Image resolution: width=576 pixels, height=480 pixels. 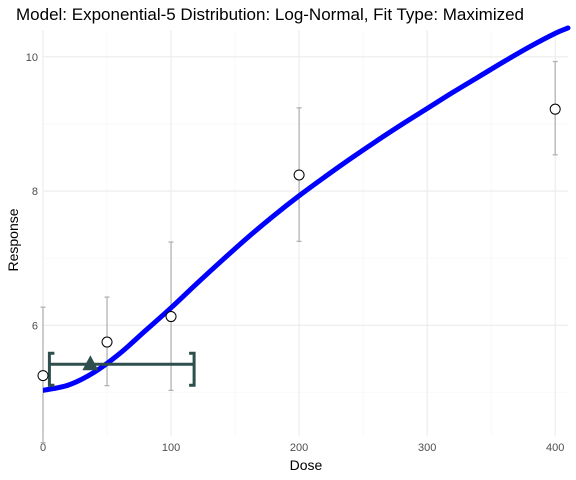 What do you see at coordinates (121, 369) in the screenshot?
I see `bmd-interval` at bounding box center [121, 369].